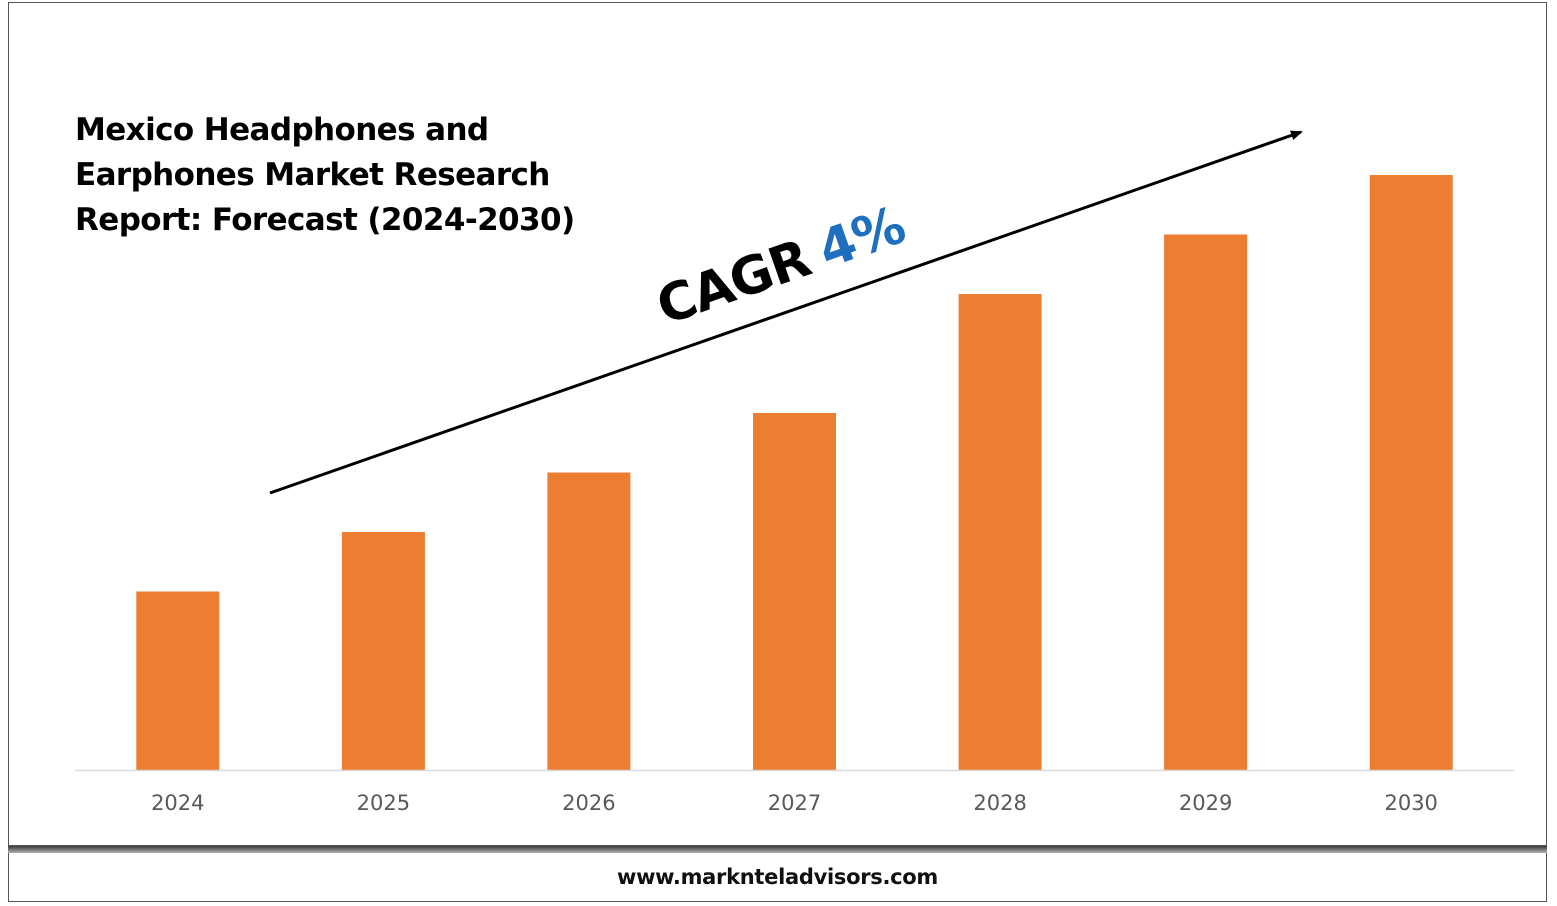 This screenshot has height=906, width=1557. What do you see at coordinates (312, 175) in the screenshot?
I see `title-line-2: Earphones Market Research` at bounding box center [312, 175].